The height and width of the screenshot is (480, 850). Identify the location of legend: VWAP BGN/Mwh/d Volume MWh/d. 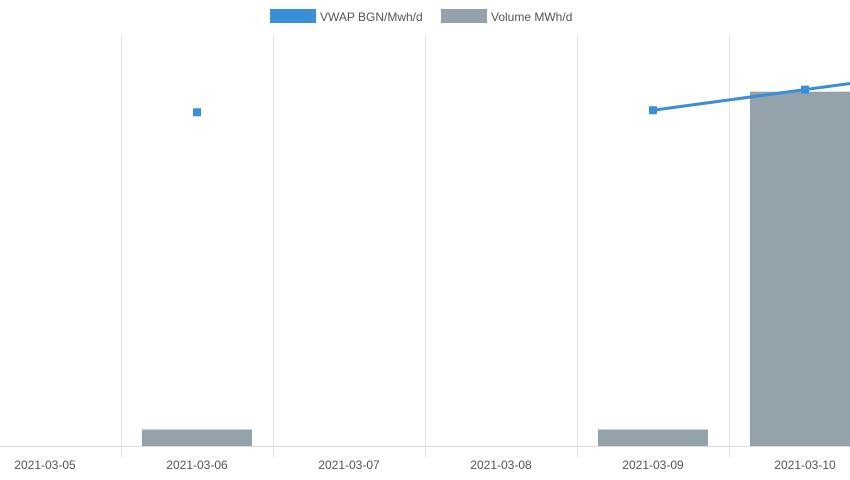
(421, 16).